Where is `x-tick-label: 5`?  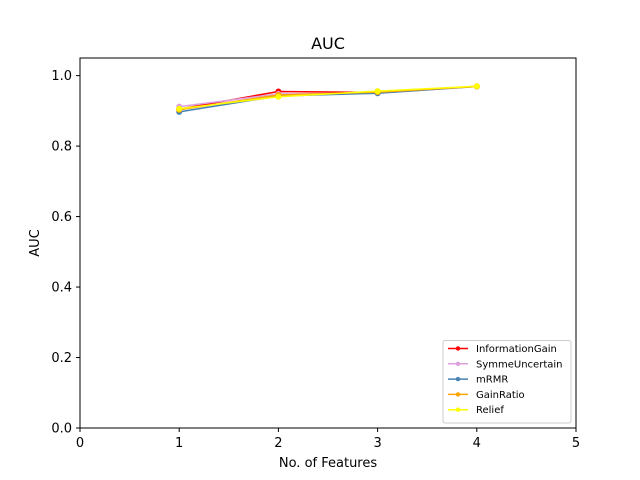 x-tick-label: 5 is located at coordinates (576, 443).